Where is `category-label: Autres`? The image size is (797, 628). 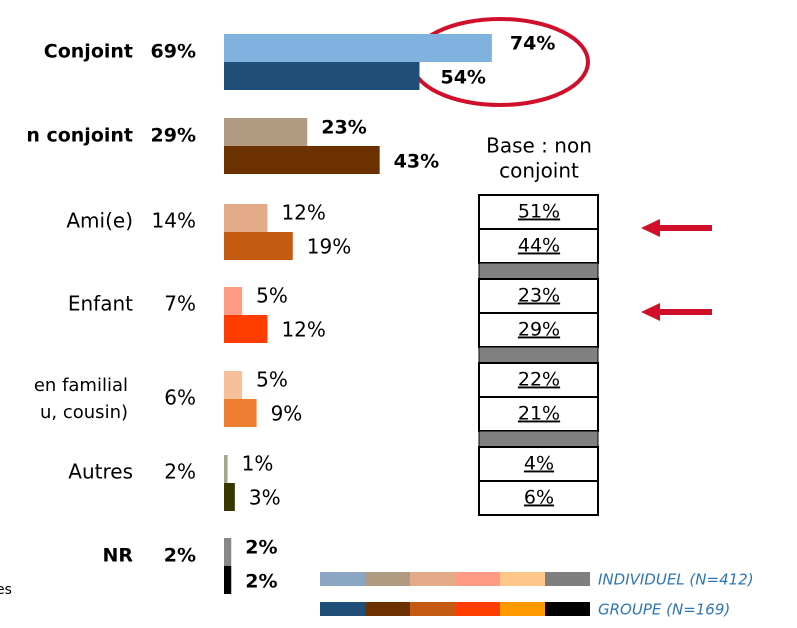
category-label: Autres is located at coordinates (100, 472).